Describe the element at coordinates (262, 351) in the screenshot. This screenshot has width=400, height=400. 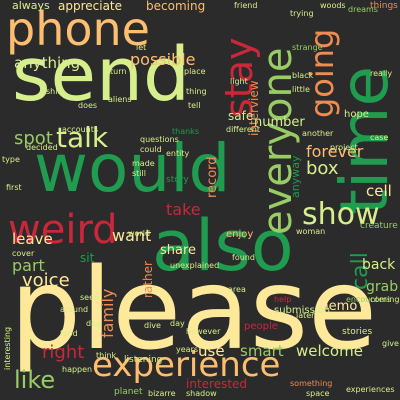
I see `word-smart: smart` at that location.